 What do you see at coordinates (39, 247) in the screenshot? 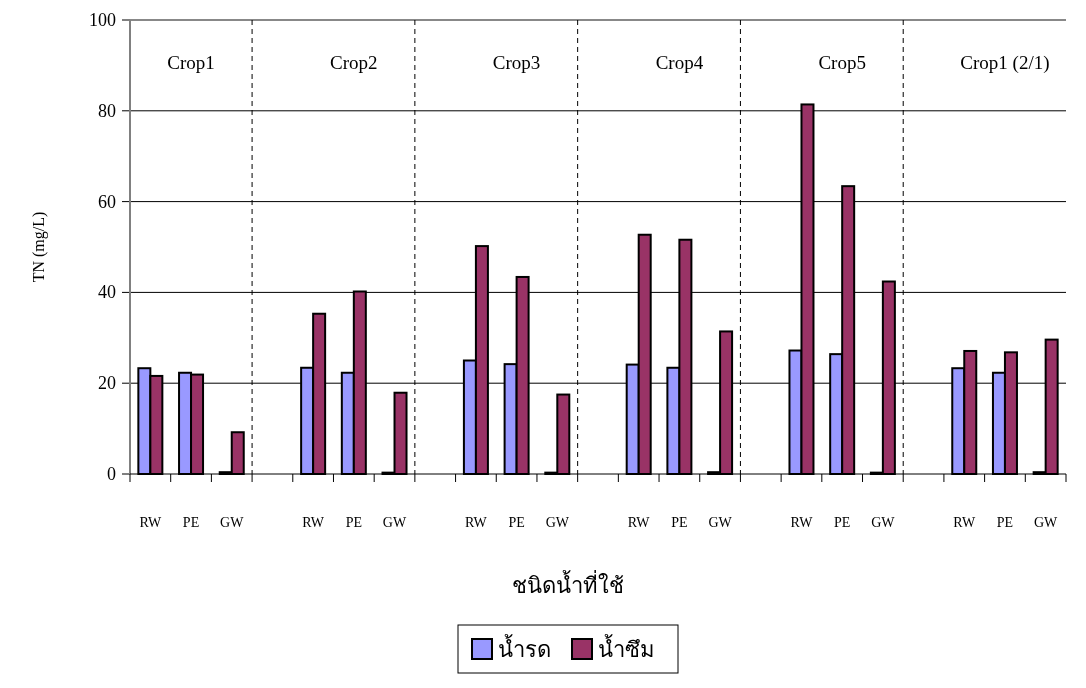
I see `y-axis-title: TN (mg/L)` at bounding box center [39, 247].